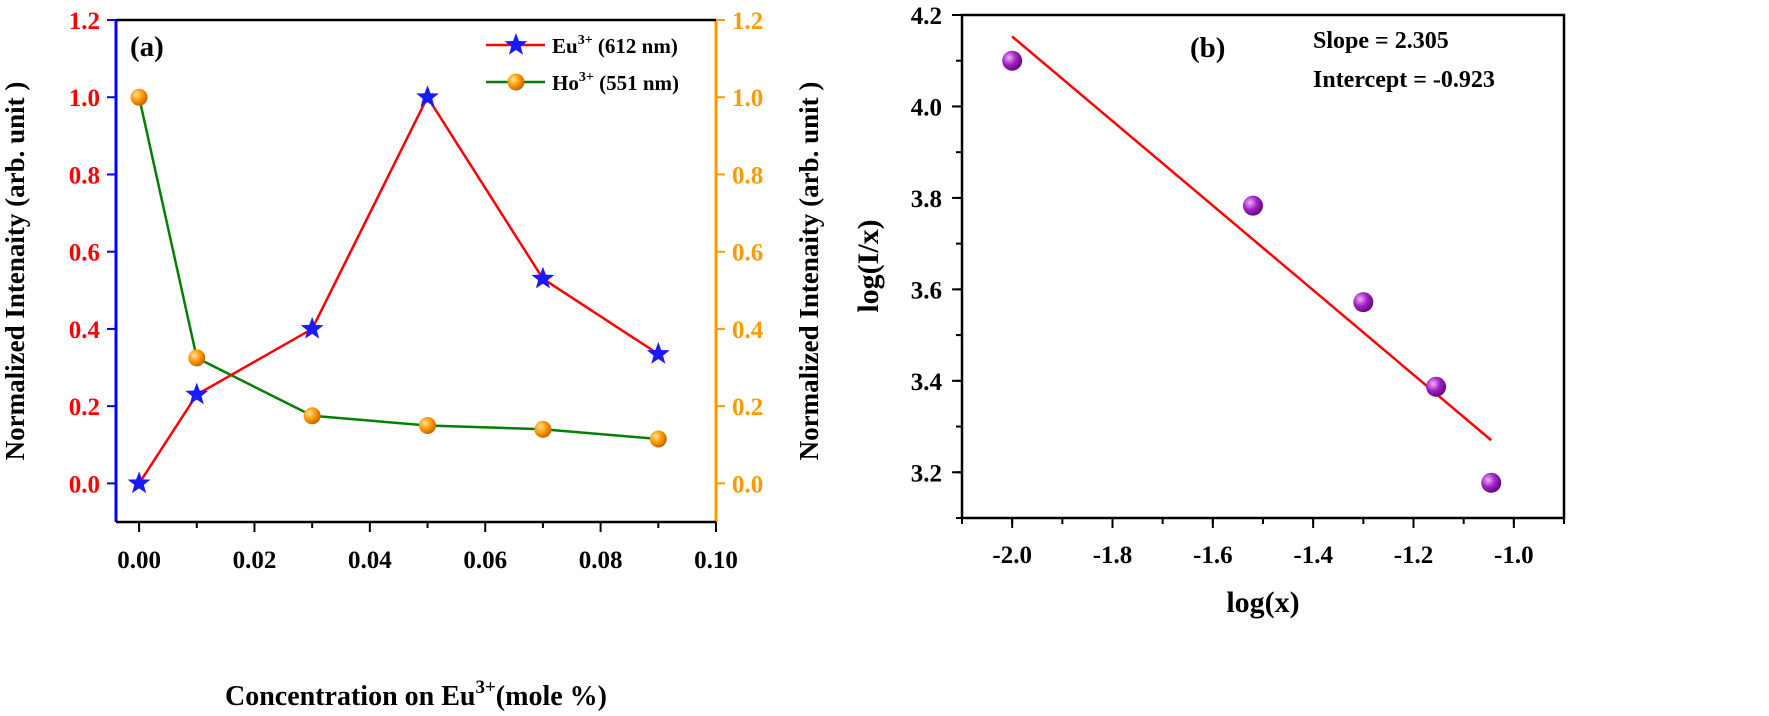 The height and width of the screenshot is (716, 1769). What do you see at coordinates (1262, 602) in the screenshot?
I see `panel-b-x-axis-title: log(x)` at bounding box center [1262, 602].